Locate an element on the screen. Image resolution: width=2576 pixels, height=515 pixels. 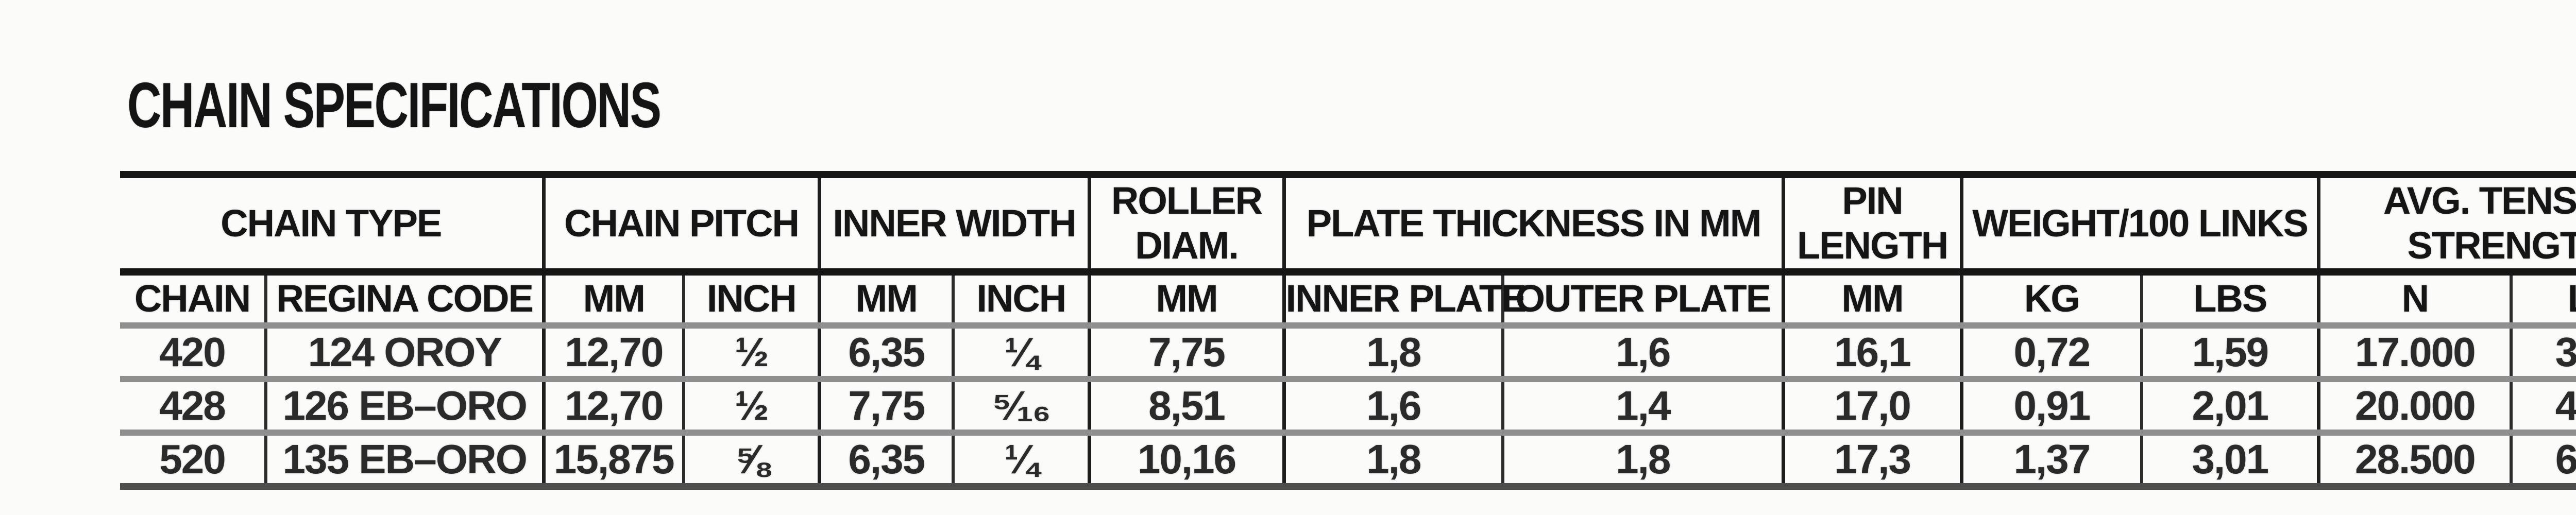
table-cell: 1,59 is located at coordinates (2231, 353).